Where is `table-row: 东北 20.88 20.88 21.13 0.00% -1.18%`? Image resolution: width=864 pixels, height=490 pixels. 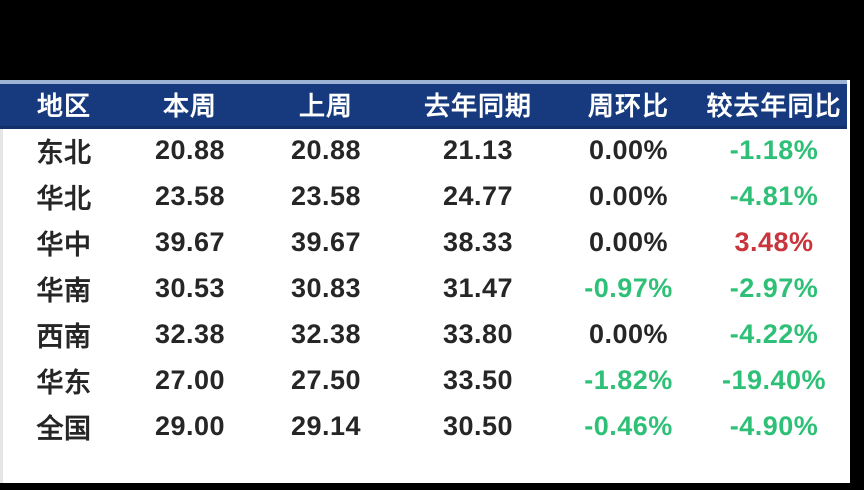
table-row: 东北 20.88 20.88 21.13 0.00% -1.18% is located at coordinates (423, 150).